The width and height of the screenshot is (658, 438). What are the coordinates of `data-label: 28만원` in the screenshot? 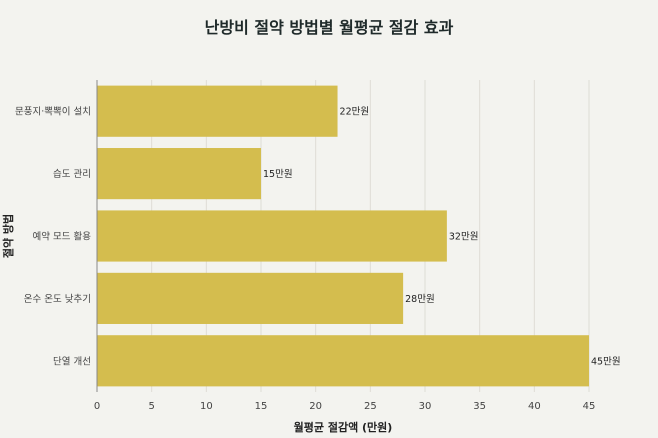 It's located at (420, 299).